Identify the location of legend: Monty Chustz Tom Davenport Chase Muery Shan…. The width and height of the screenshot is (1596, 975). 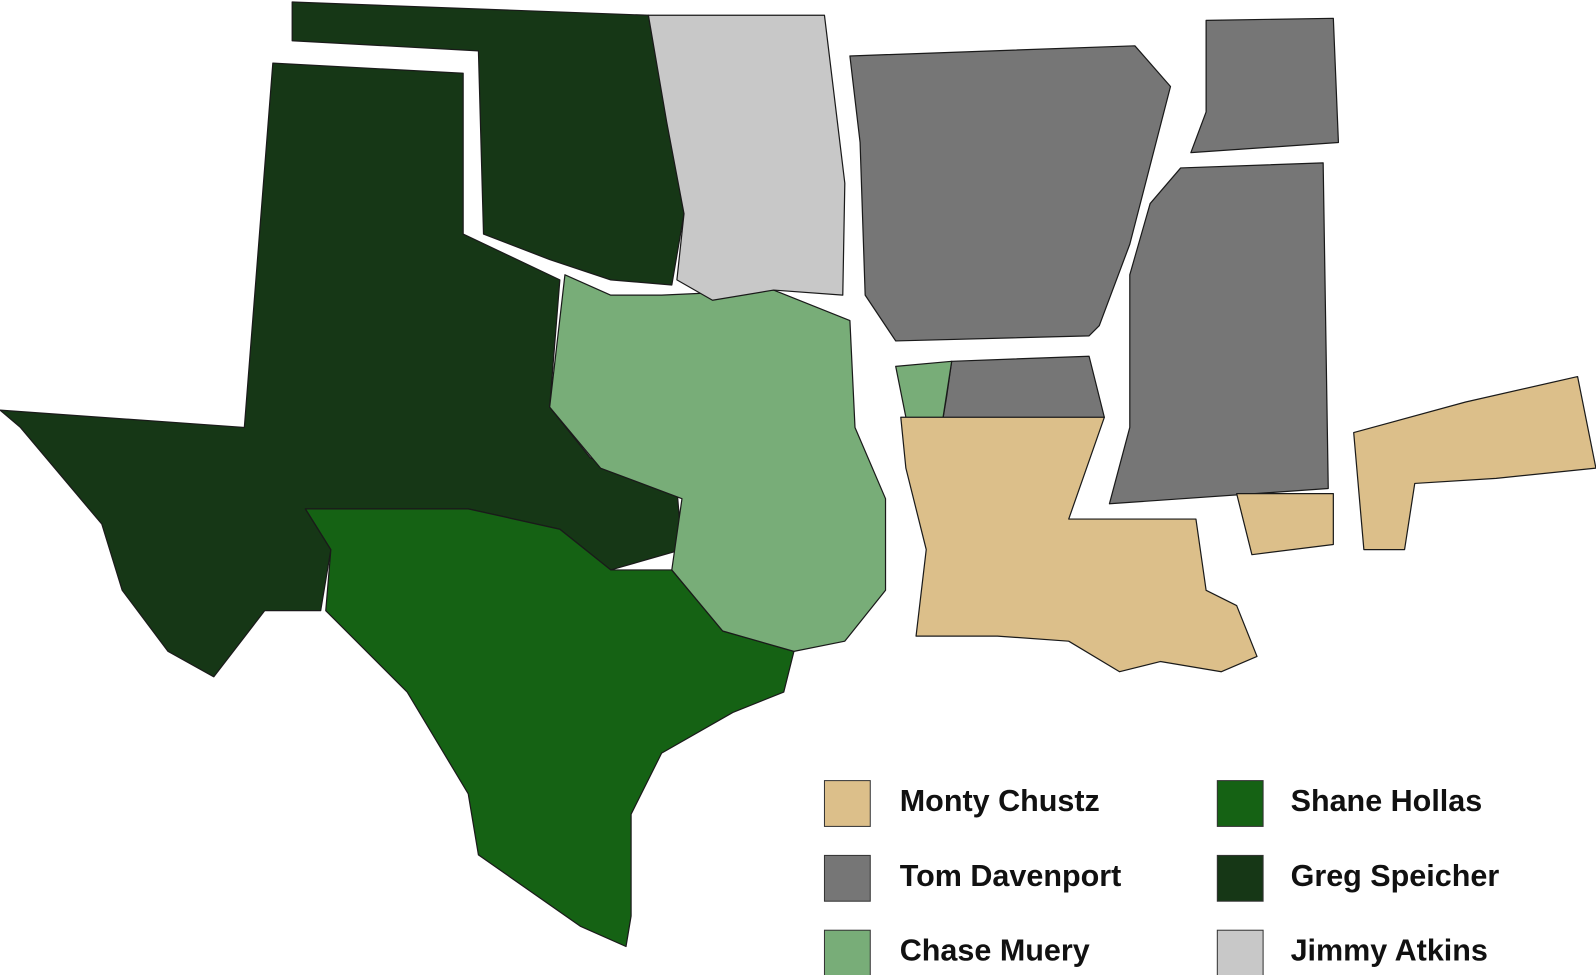
(1161, 877).